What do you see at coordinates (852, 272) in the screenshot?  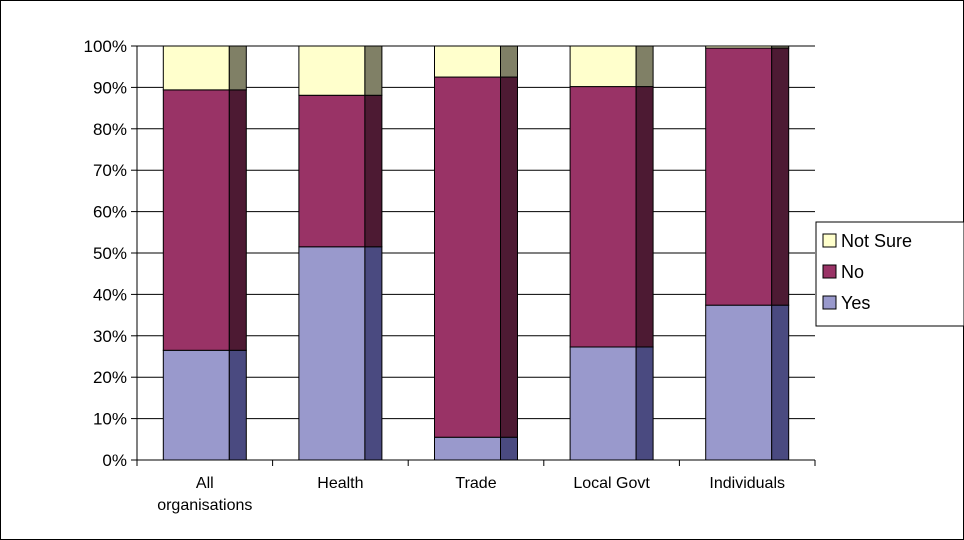 I see `legend-label-no: No` at bounding box center [852, 272].